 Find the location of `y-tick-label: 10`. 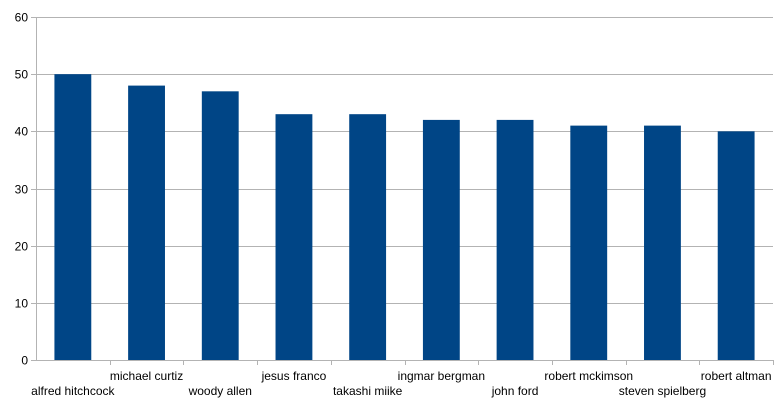

y-tick-label: 10 is located at coordinates (22, 304).